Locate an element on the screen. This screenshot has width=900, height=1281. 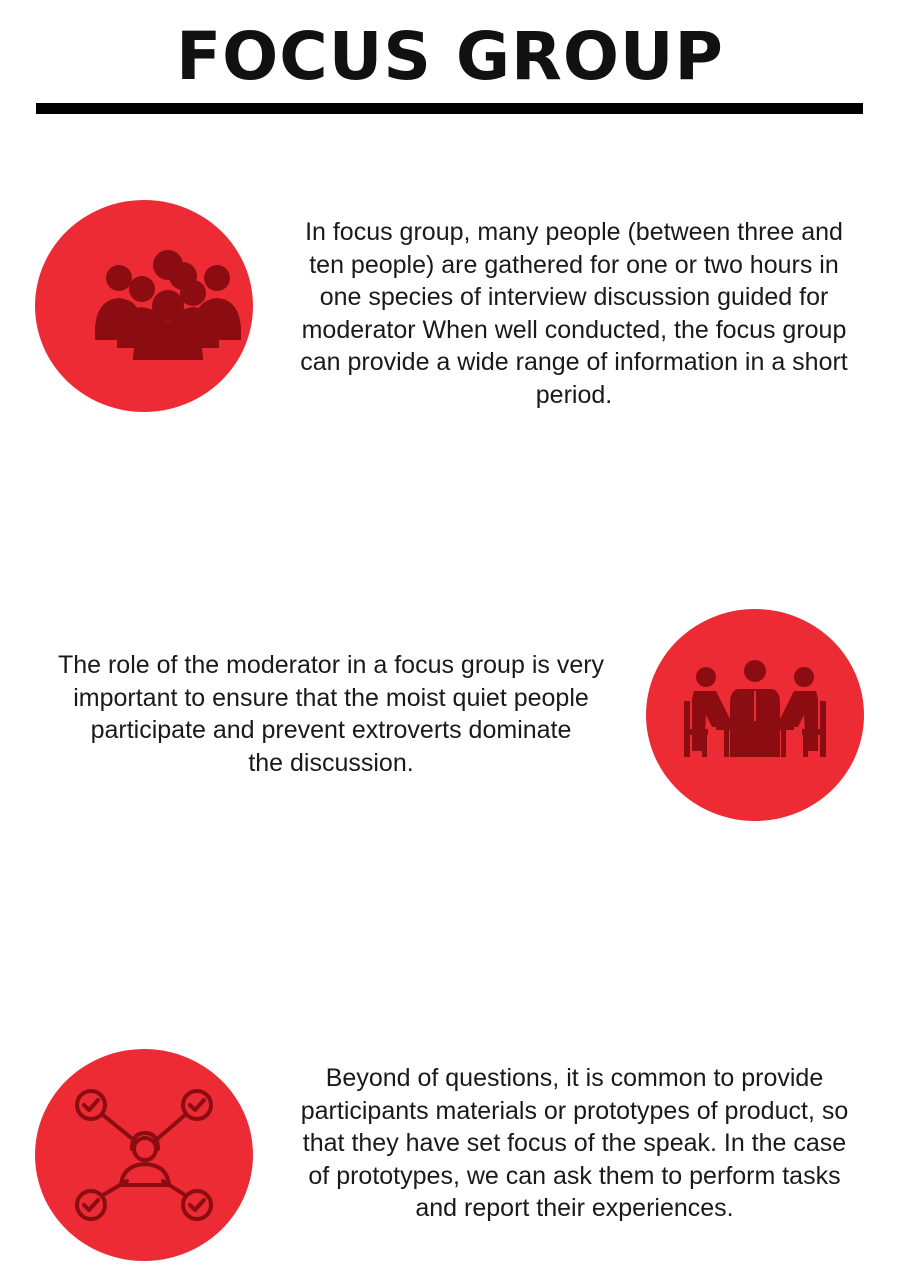
network-icon-circle is located at coordinates (144, 1155).